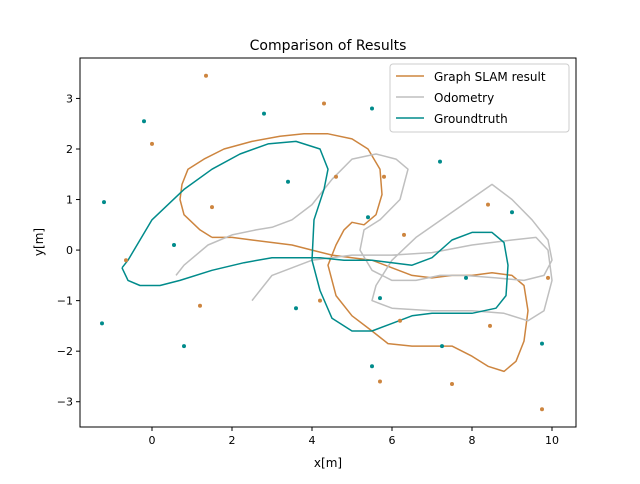 Image resolution: width=640 pixels, height=484 pixels. I want to click on x-tick-label: 6, so click(392, 440).